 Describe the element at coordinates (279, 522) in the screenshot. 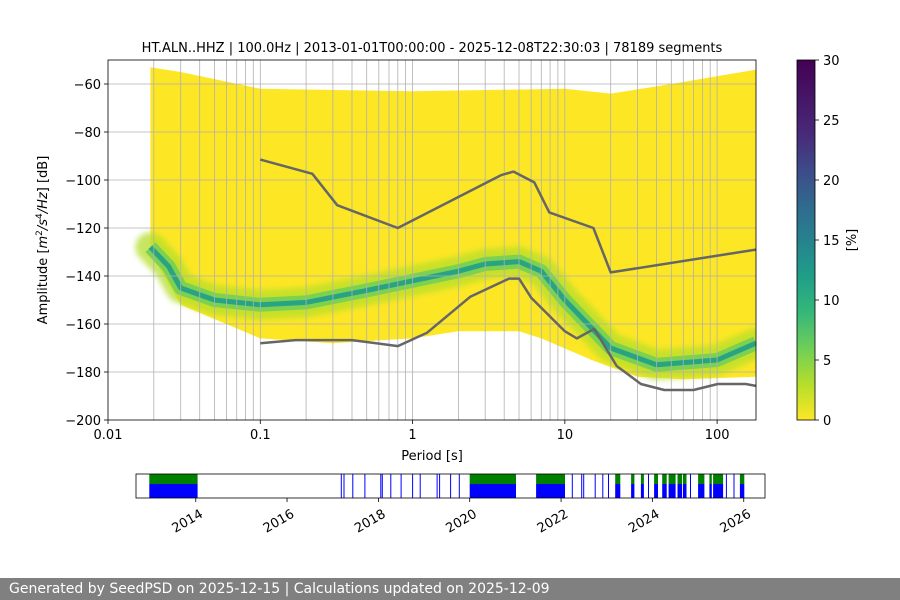

I see `timeline-tick-label: 2016` at that location.